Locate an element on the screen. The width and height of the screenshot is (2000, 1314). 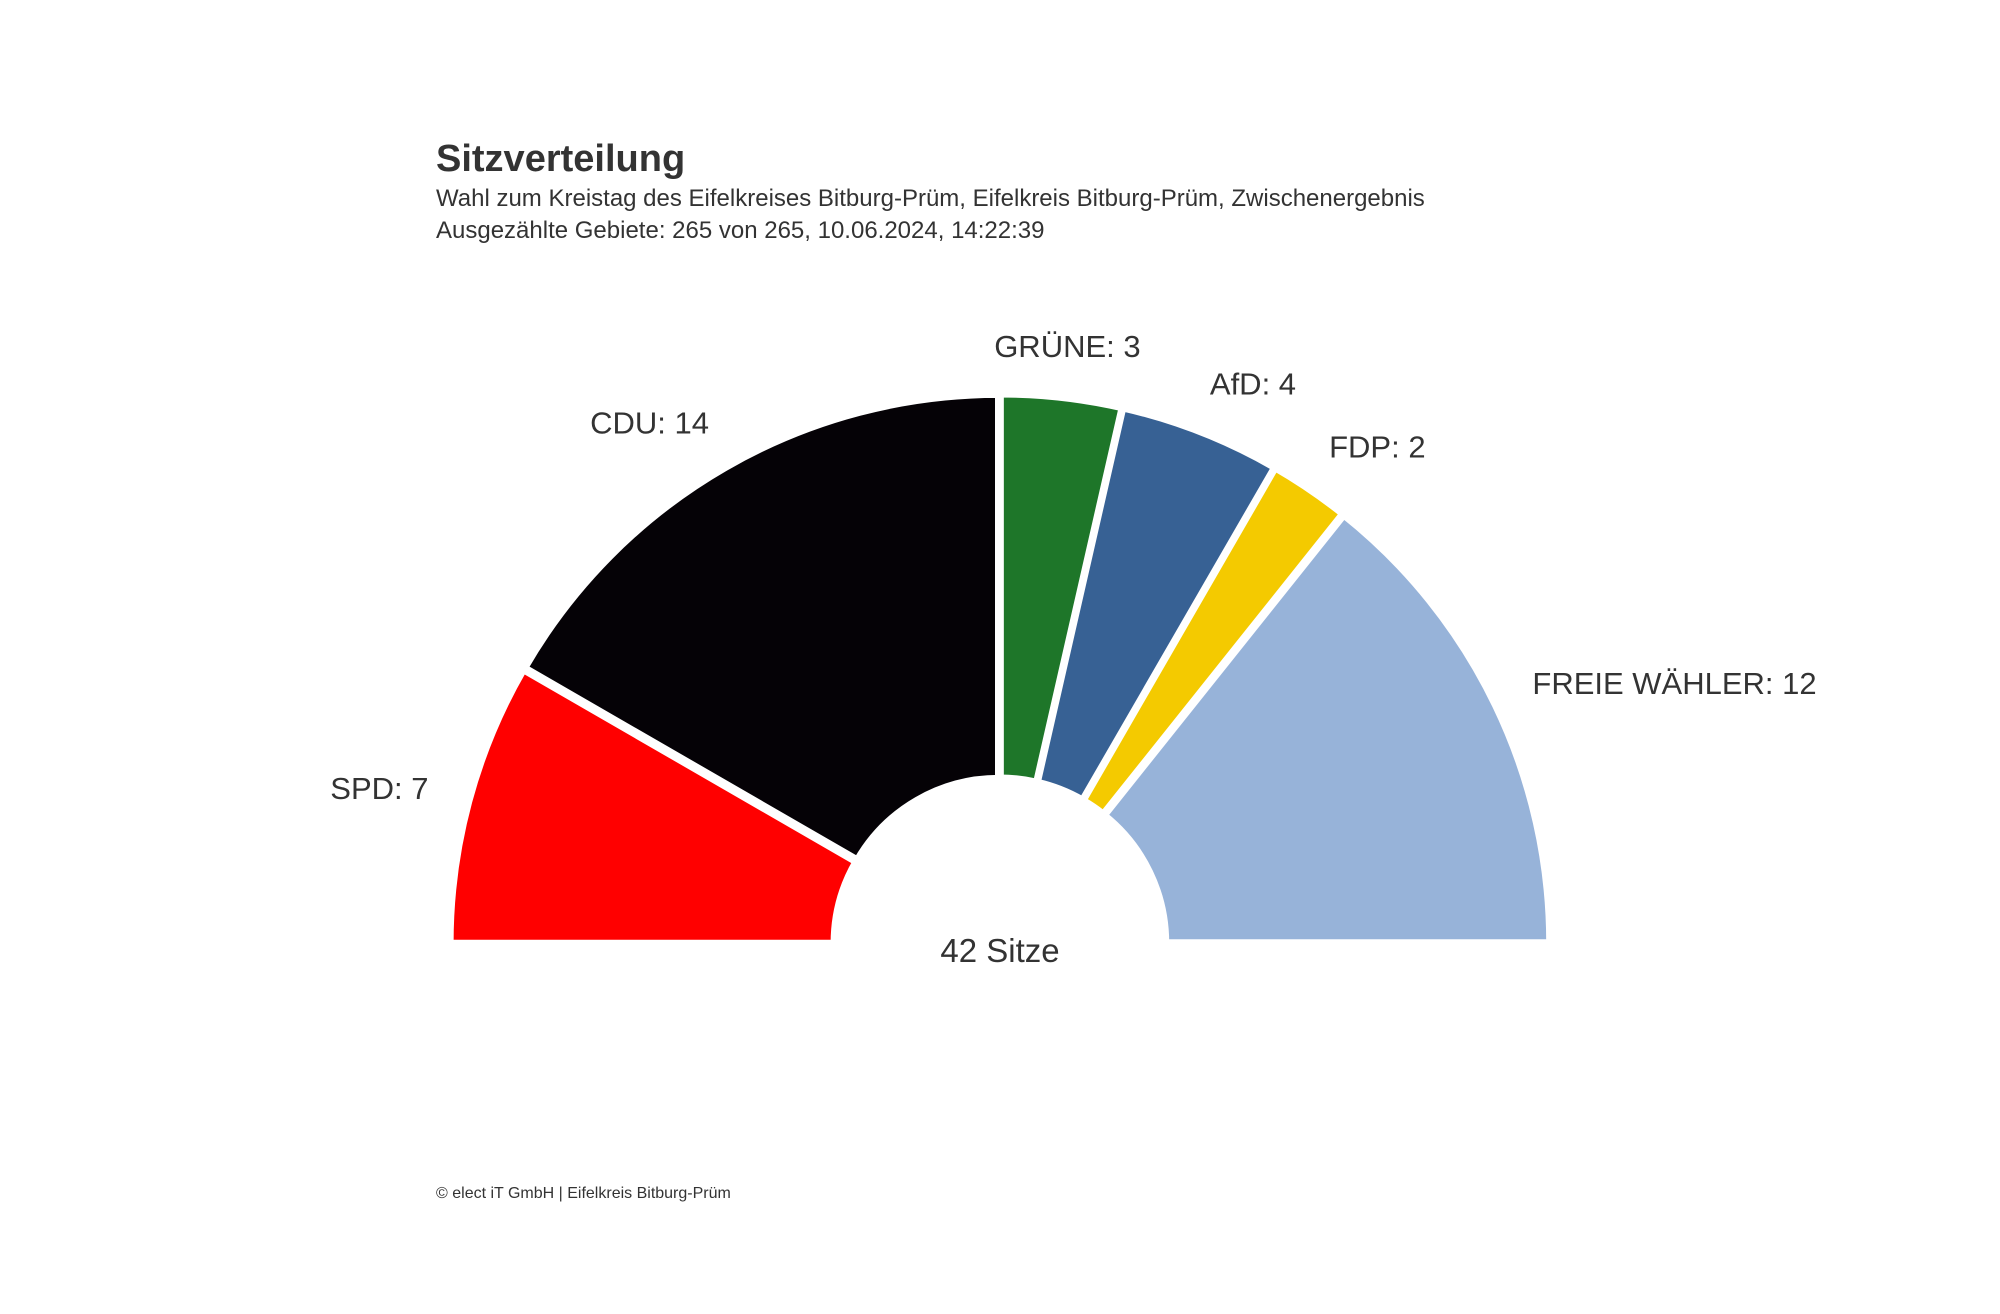
slice-label-fdp: FDP: 2 is located at coordinates (1377, 447).